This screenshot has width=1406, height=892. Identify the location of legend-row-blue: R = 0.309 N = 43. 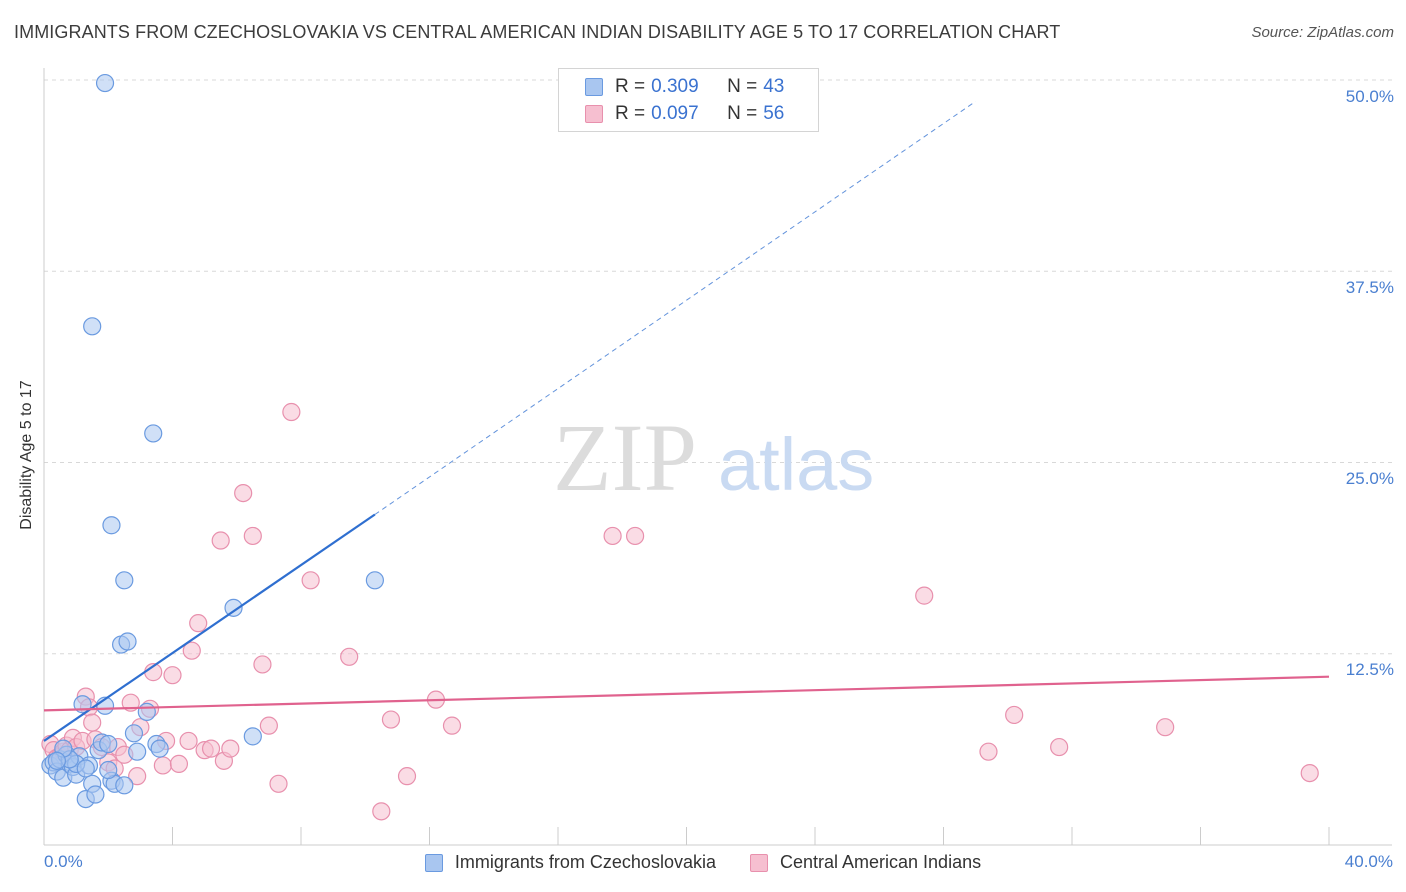
(684, 87).